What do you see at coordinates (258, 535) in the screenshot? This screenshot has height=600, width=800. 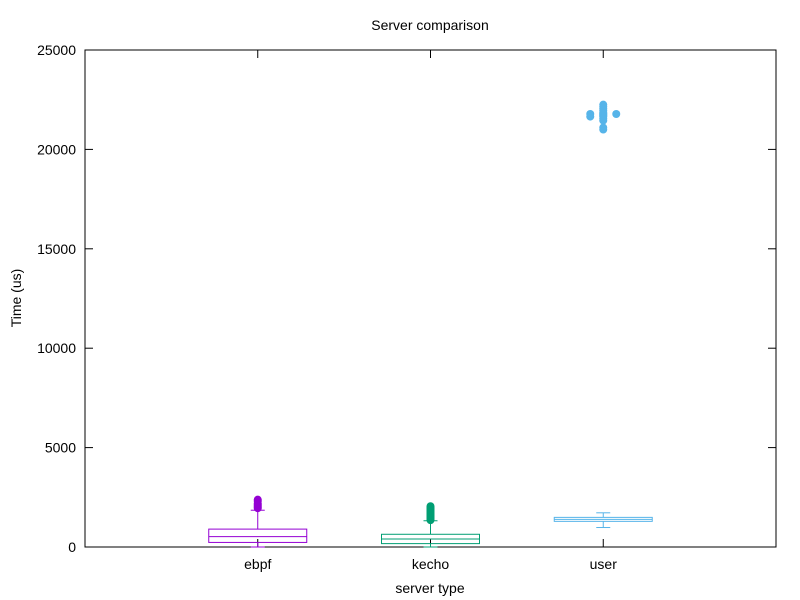 I see `box` at bounding box center [258, 535].